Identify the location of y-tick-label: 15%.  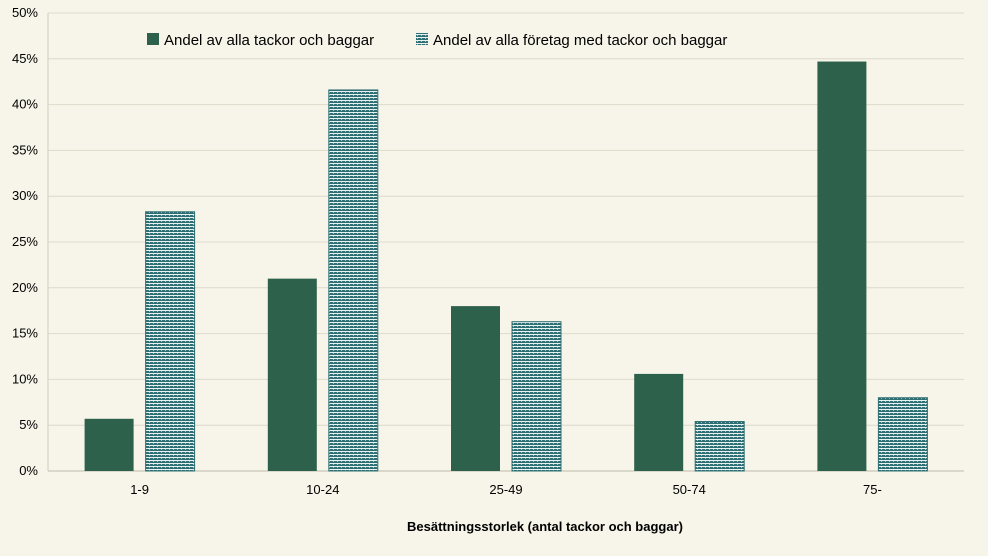
(25, 333).